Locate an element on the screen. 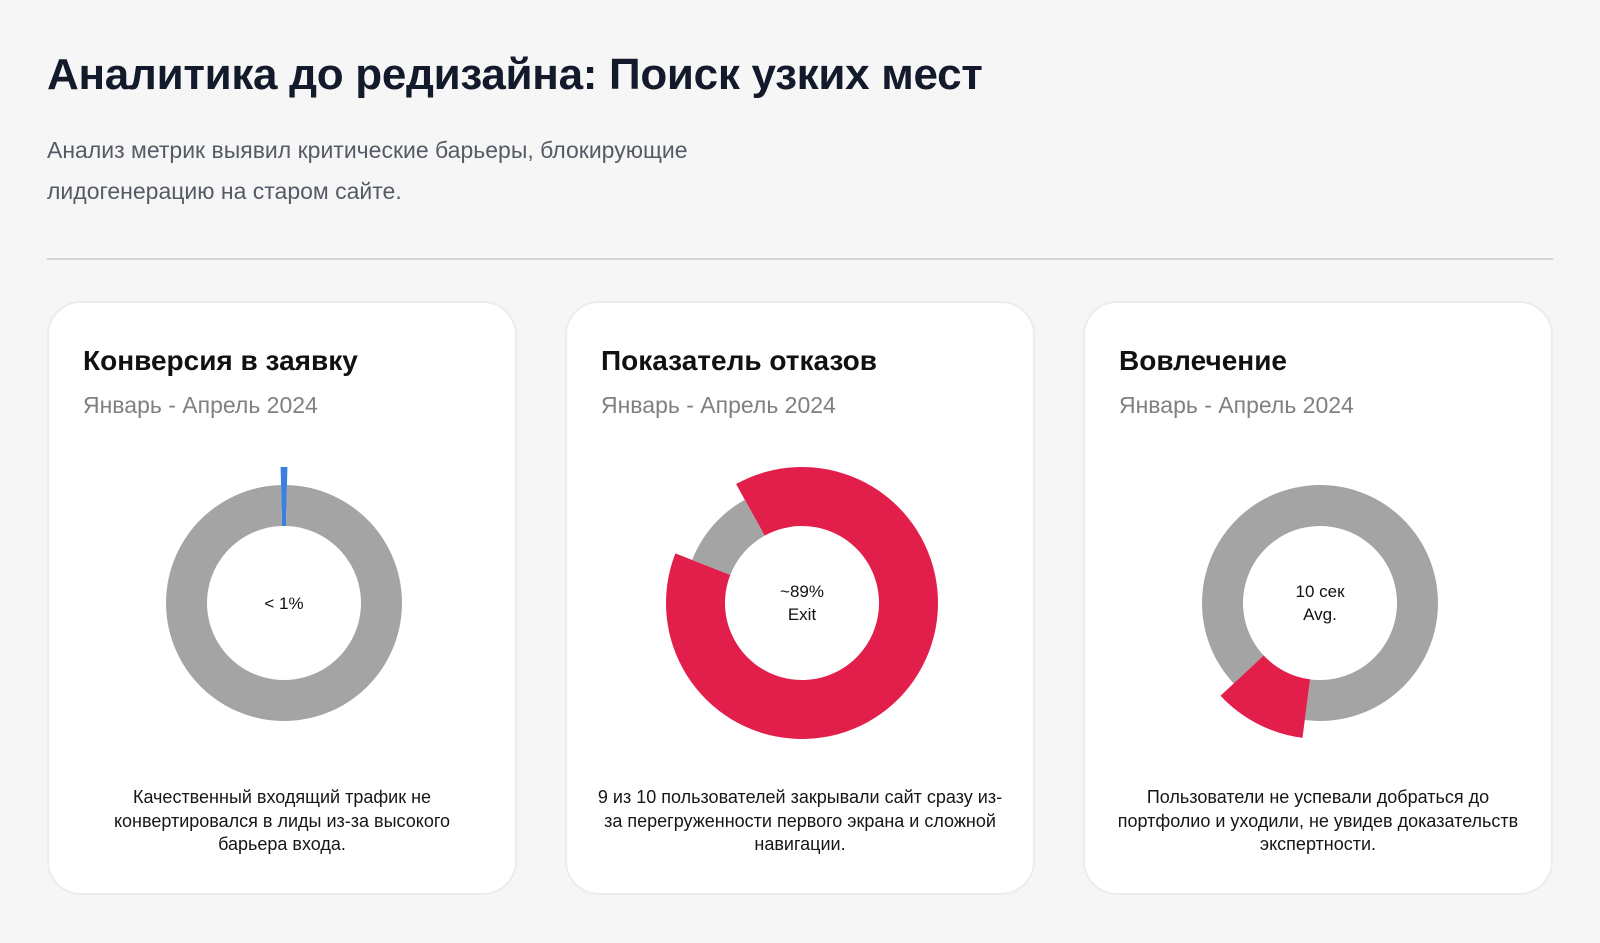  donut-chart-engagement is located at coordinates (1319, 611).